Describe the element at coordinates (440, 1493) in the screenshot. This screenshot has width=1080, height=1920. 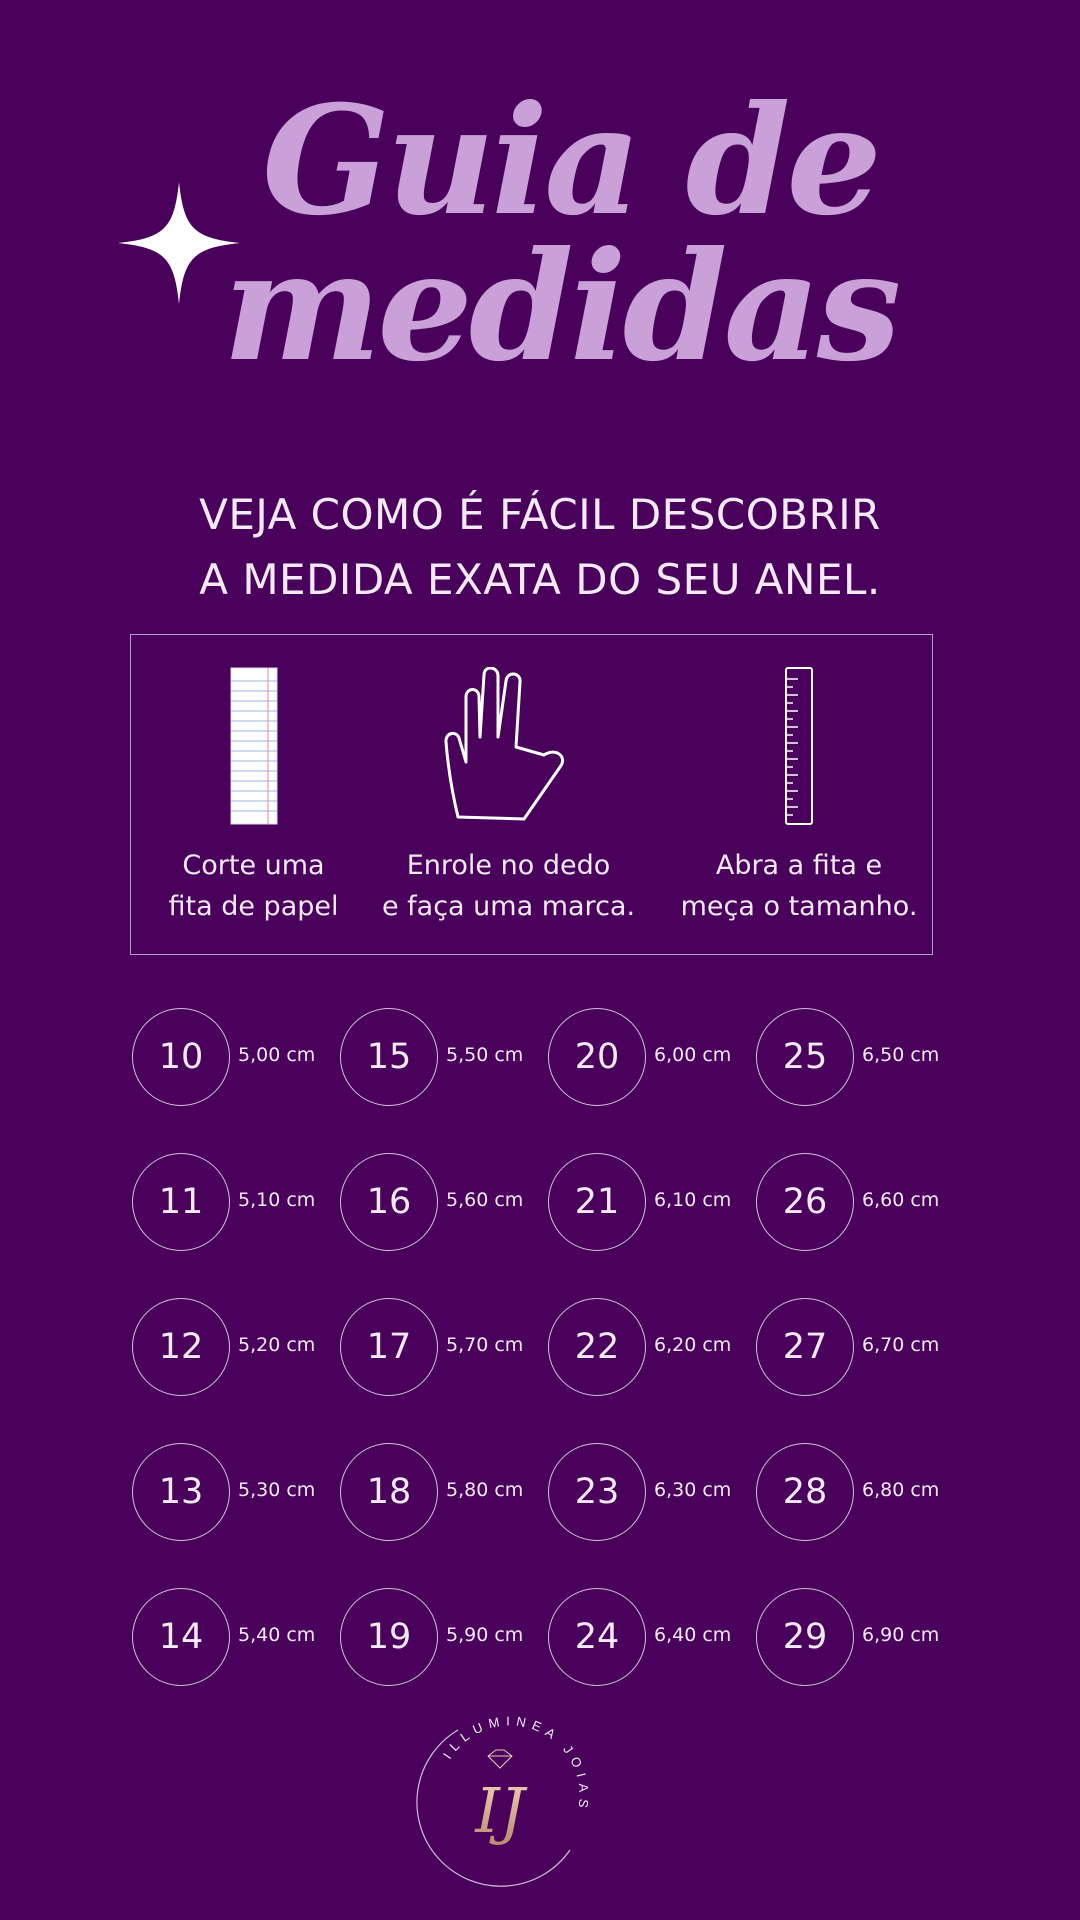
I see `size-item: 18 5,80 cm` at that location.